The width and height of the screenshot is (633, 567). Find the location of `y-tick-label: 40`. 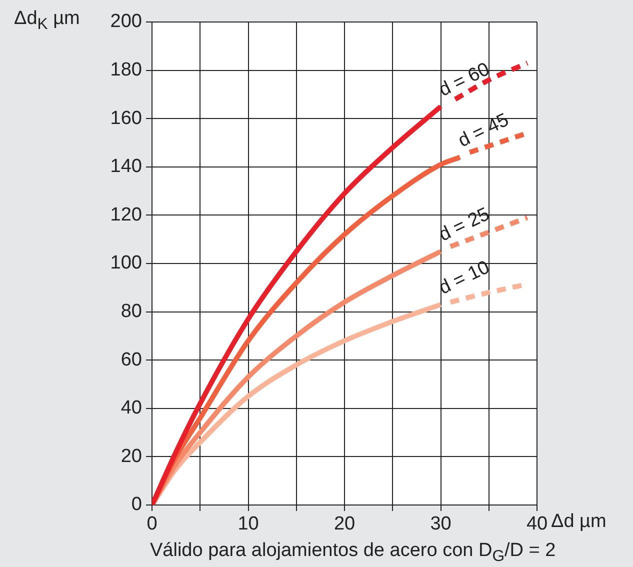

y-tick-label: 40 is located at coordinates (131, 408).